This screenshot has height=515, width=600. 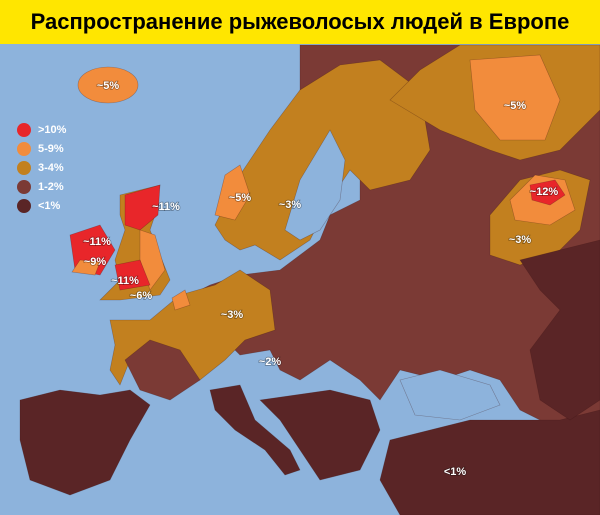 What do you see at coordinates (315, 185) in the screenshot?
I see `baltic-sea` at bounding box center [315, 185].